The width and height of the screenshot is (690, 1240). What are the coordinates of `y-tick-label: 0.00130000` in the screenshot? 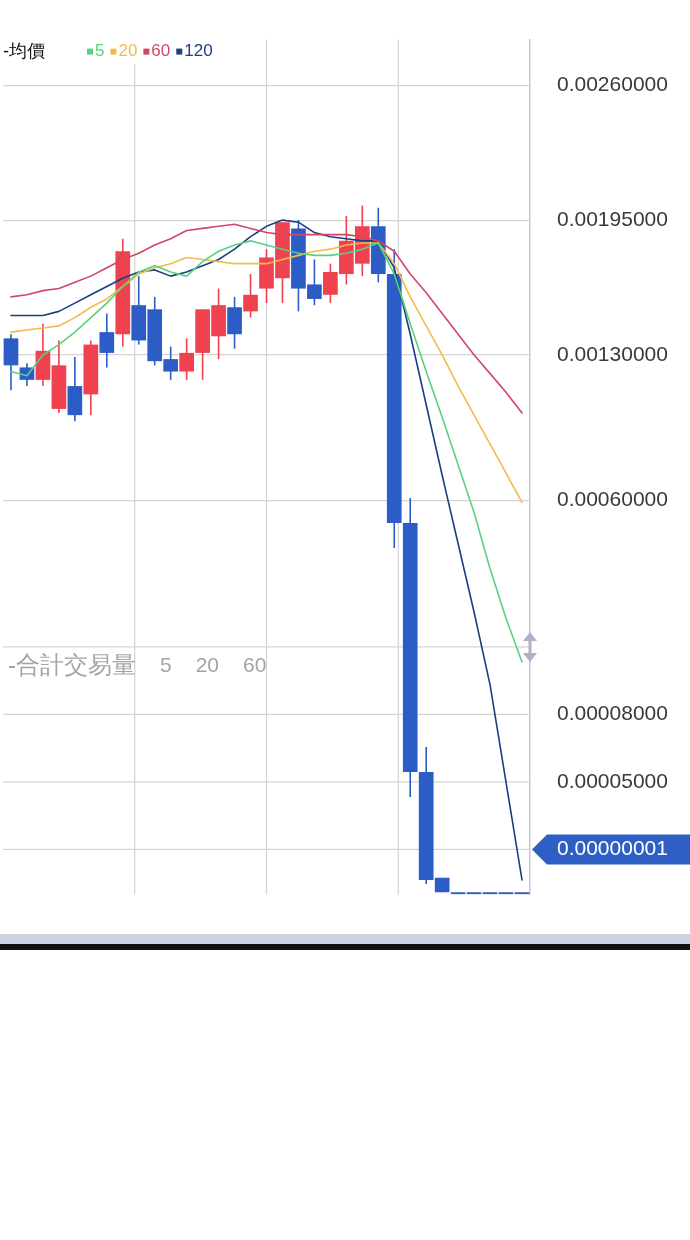 It's located at (612, 353).